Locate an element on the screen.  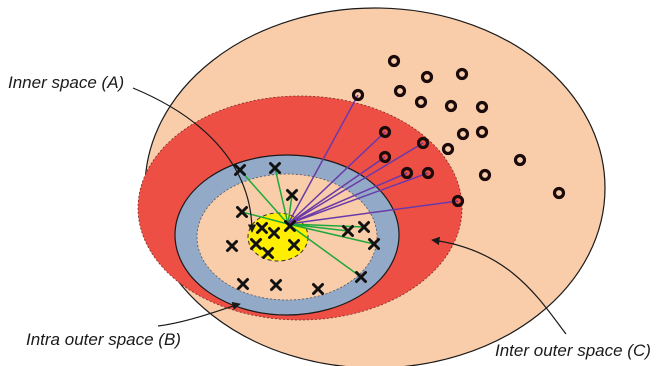
inter-links is located at coordinates (373, 159).